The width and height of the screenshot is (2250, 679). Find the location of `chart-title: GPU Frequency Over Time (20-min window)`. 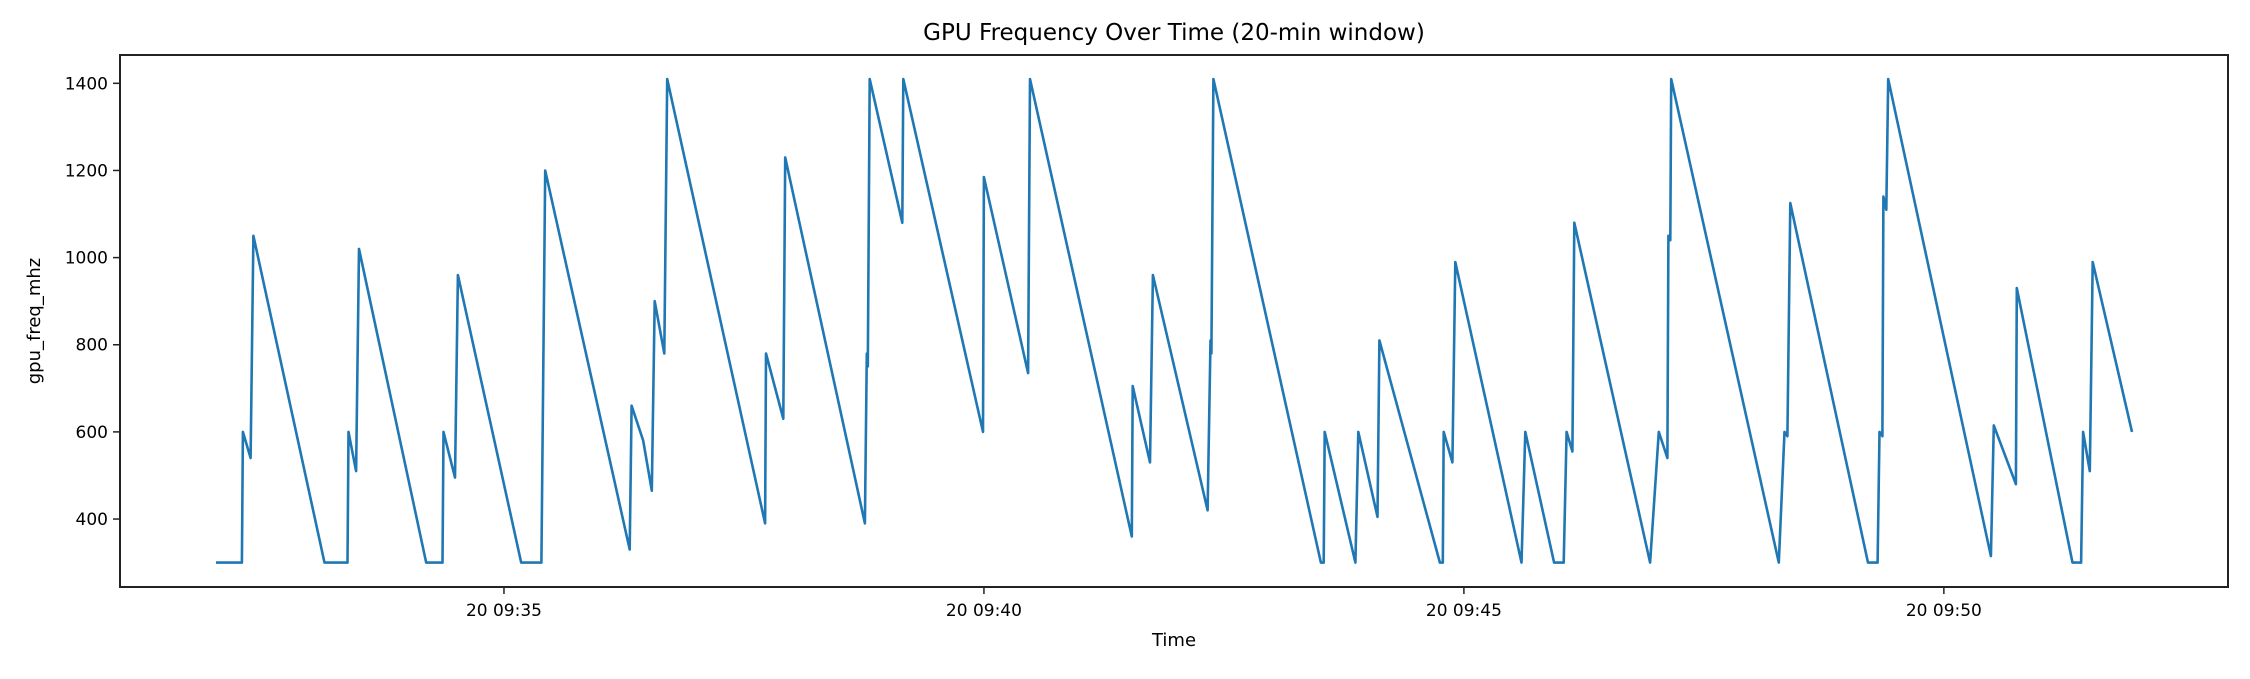

chart-title: GPU Frequency Over Time (20-min window) is located at coordinates (1174, 33).